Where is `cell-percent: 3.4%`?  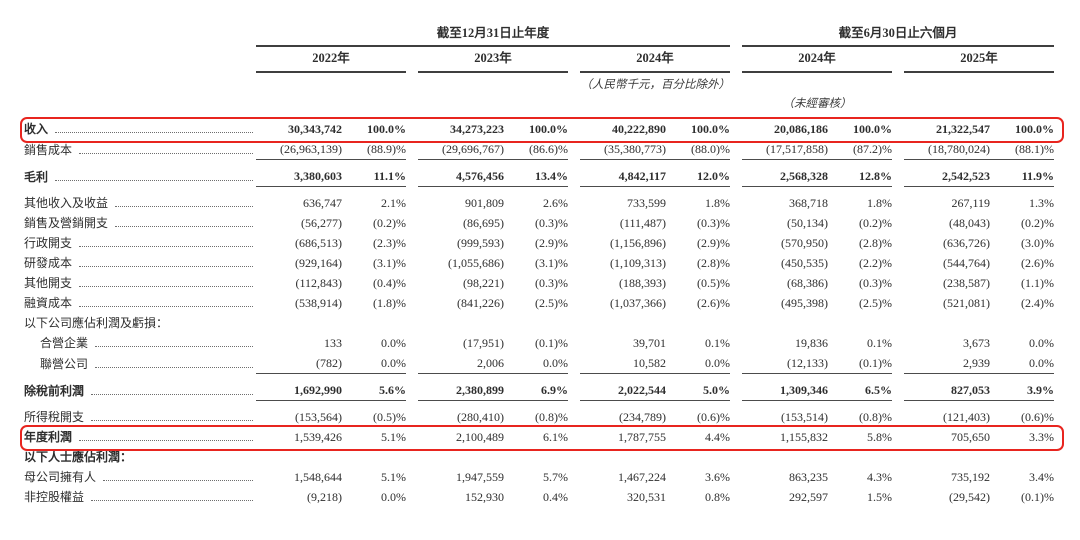 cell-percent: 3.4% is located at coordinates (1042, 477).